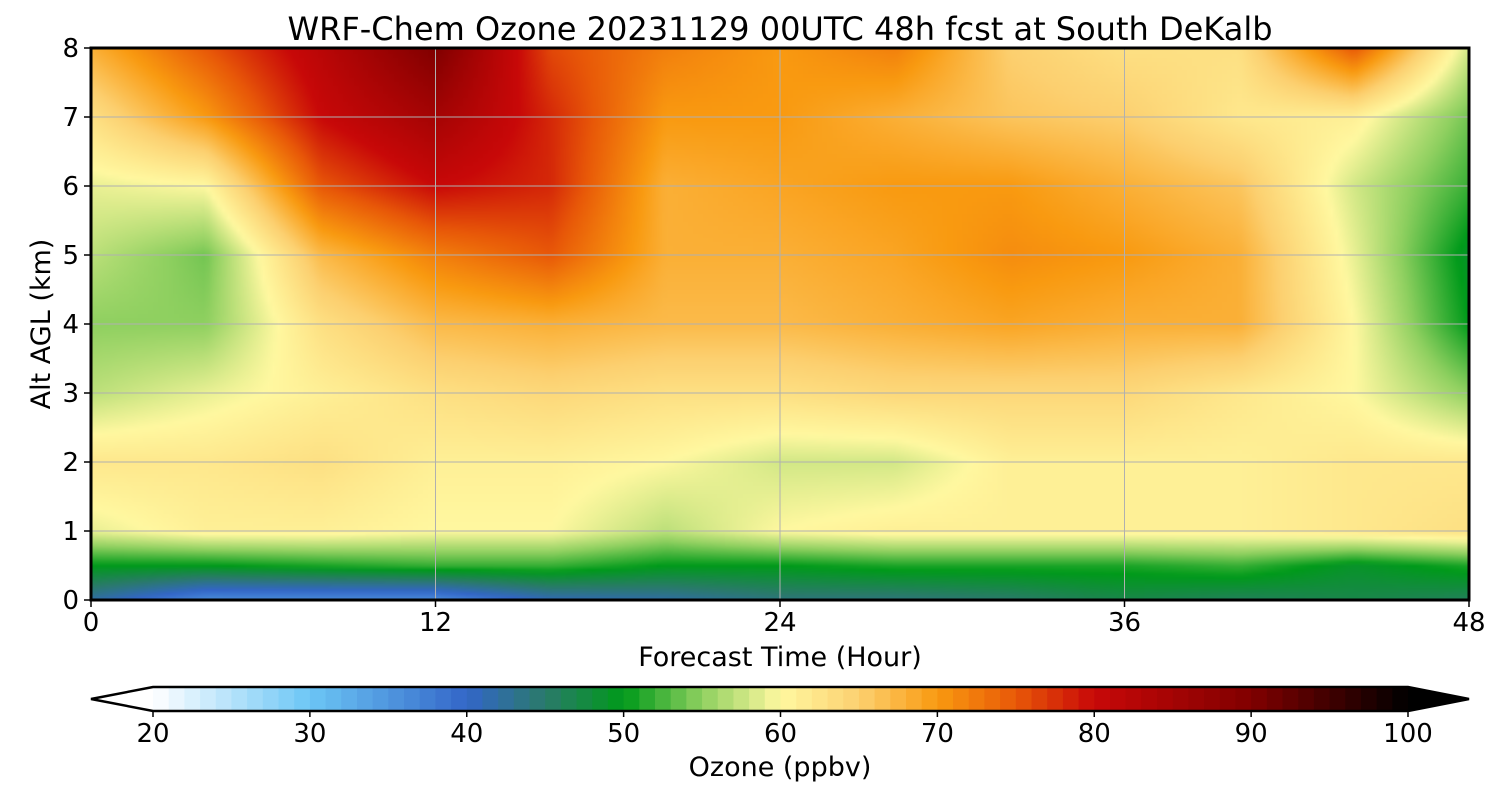 Image resolution: width=1500 pixels, height=800 pixels. What do you see at coordinates (1251, 734) in the screenshot?
I see `colorbar-tick-label: 90` at bounding box center [1251, 734].